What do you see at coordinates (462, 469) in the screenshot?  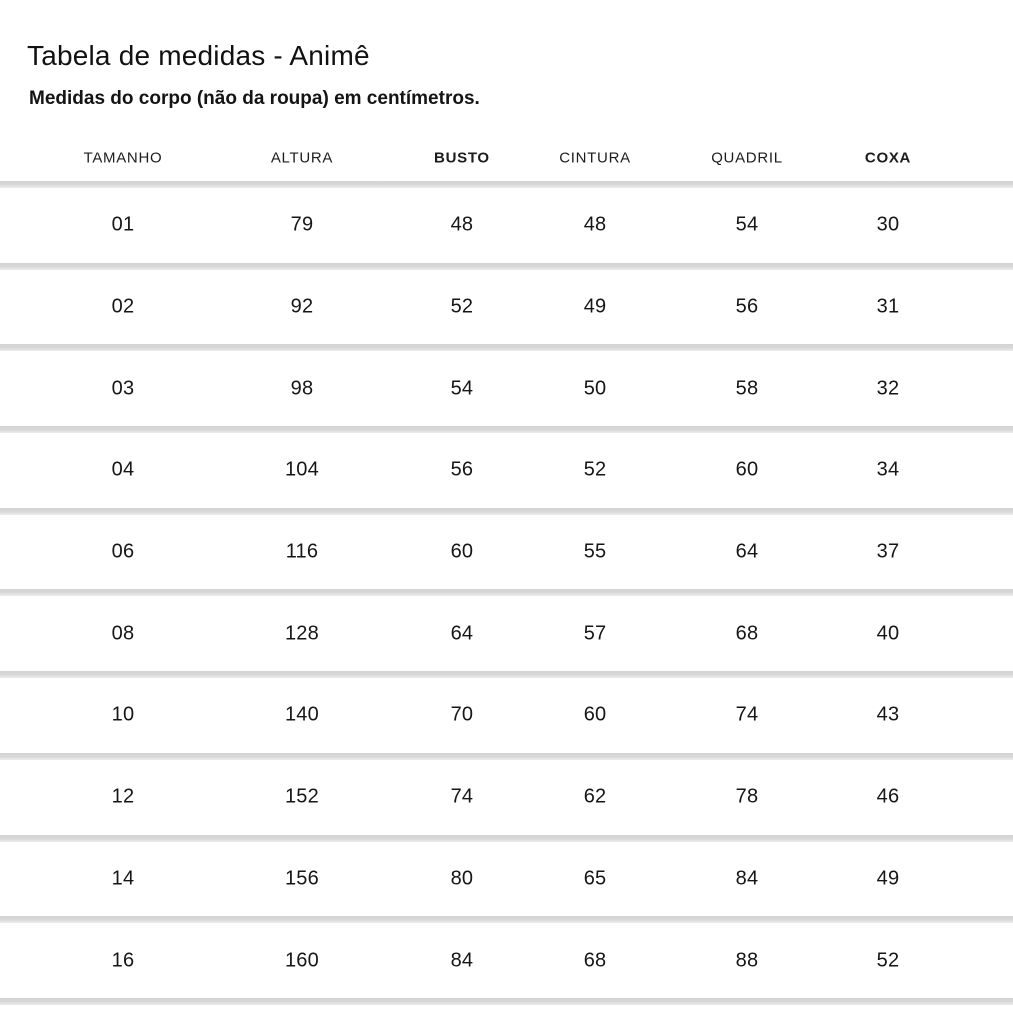 I see `cell-busto: 56` at bounding box center [462, 469].